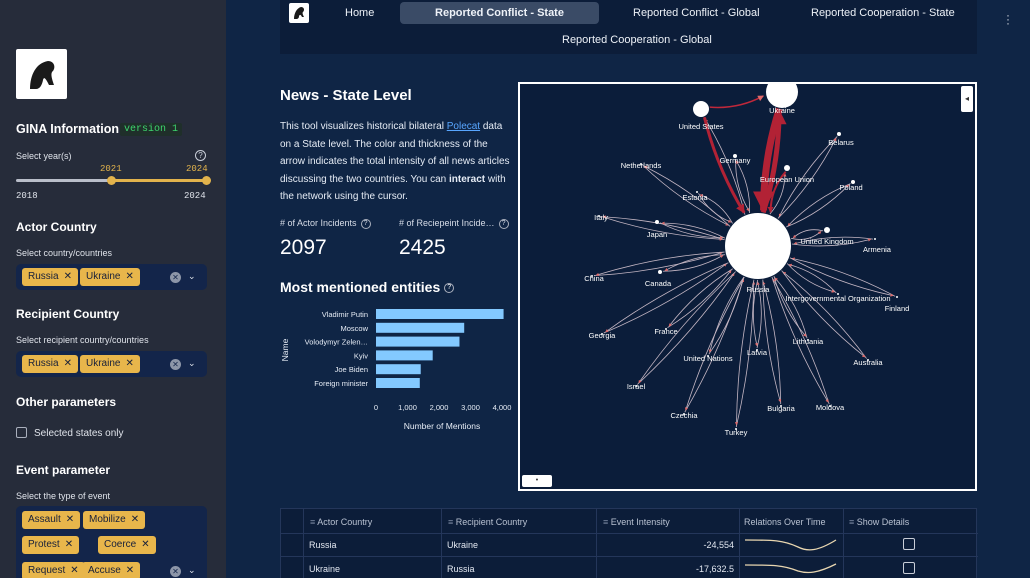  What do you see at coordinates (53, 570) in the screenshot?
I see `event-tag: Request ✕` at bounding box center [53, 570].